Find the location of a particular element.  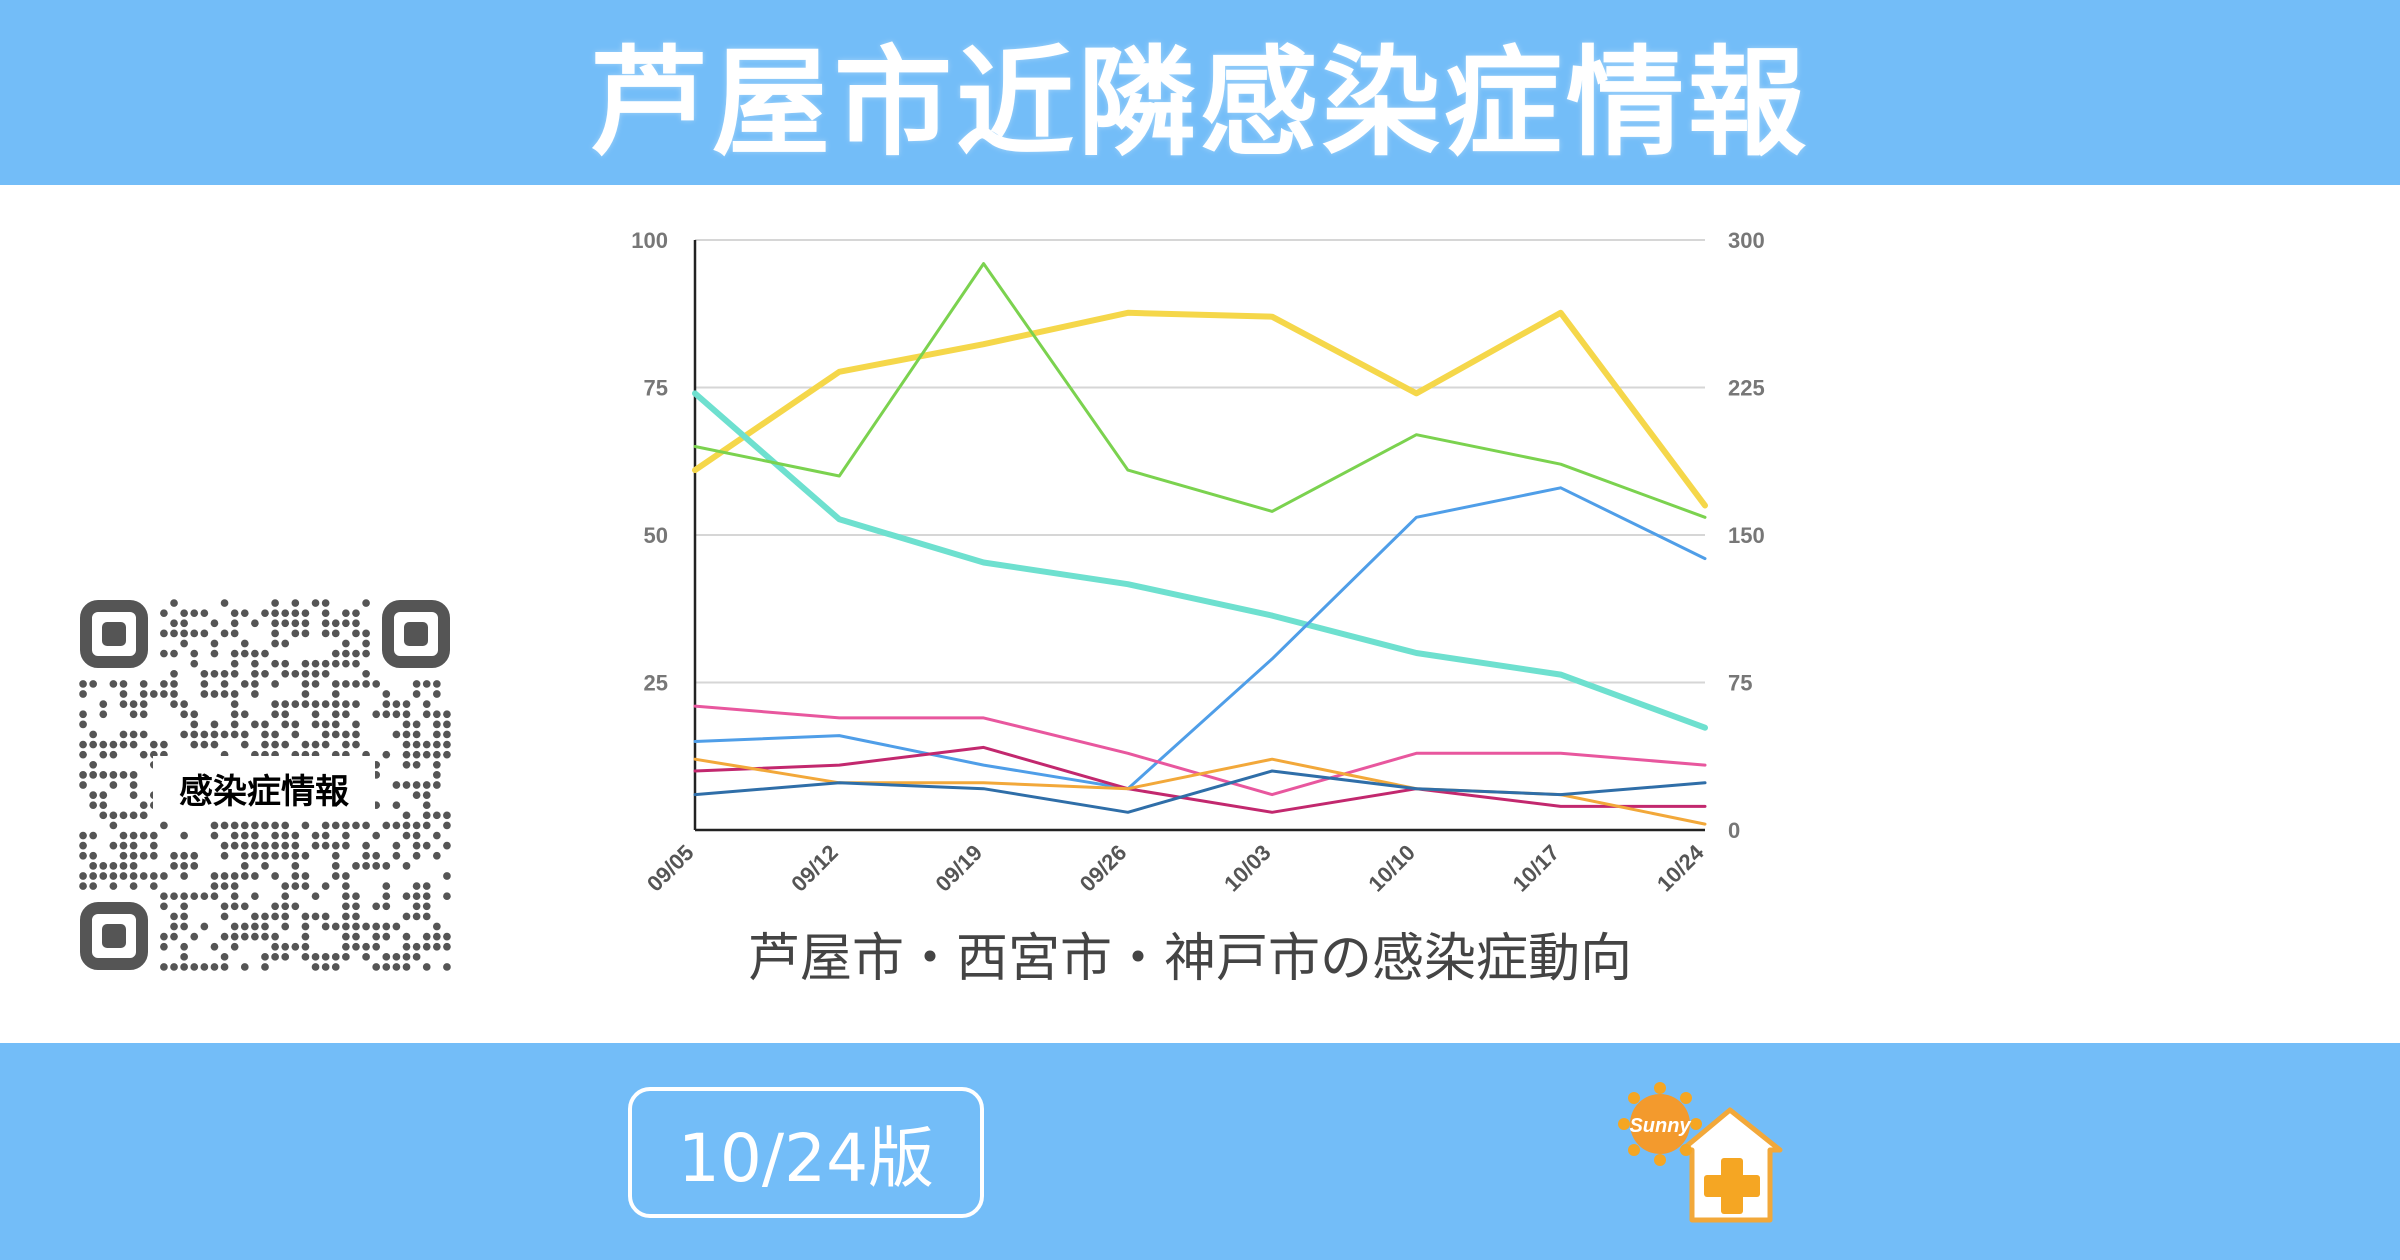

y-right-tick-label: 225 is located at coordinates (1746, 388).